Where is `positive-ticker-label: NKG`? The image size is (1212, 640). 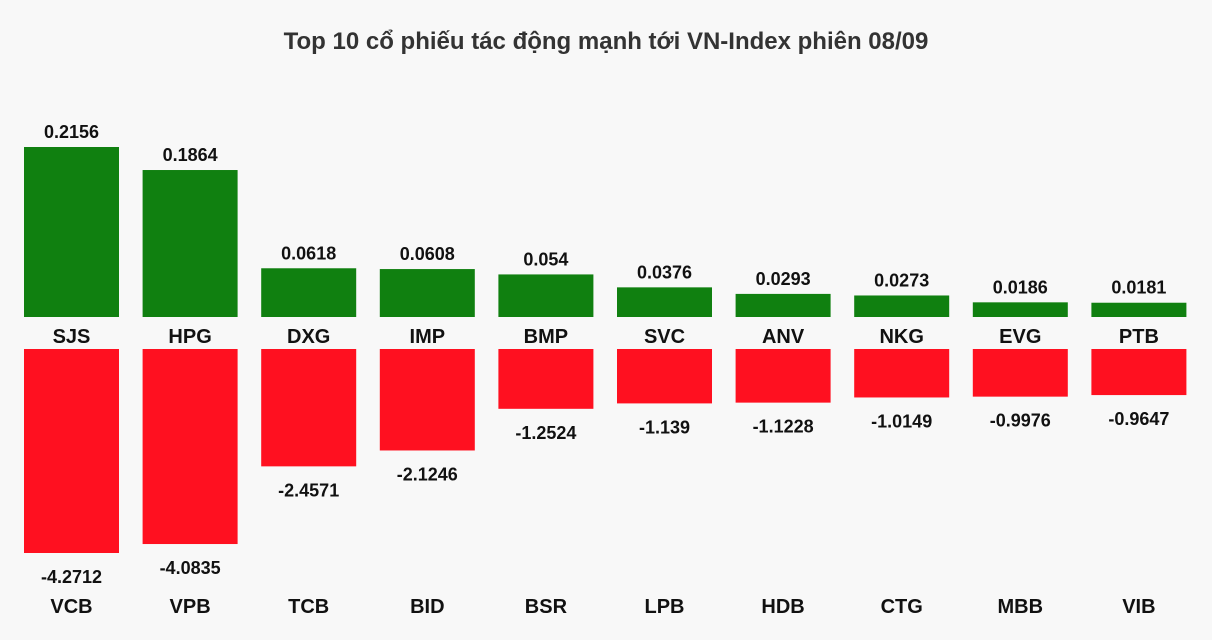
positive-ticker-label: NKG is located at coordinates (901, 337).